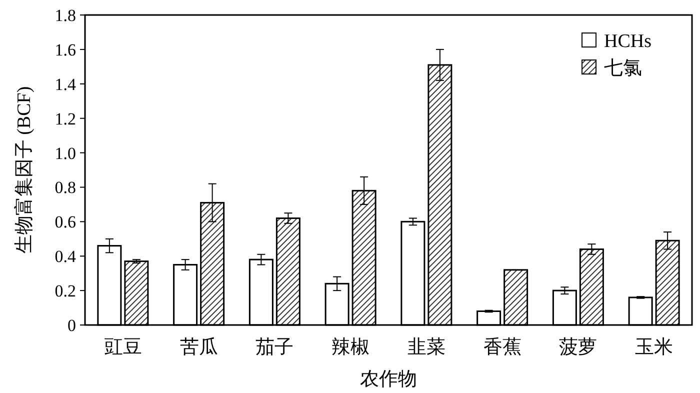 The image size is (700, 393). I want to click on y-tick-label: 1.4, so click(65, 84).